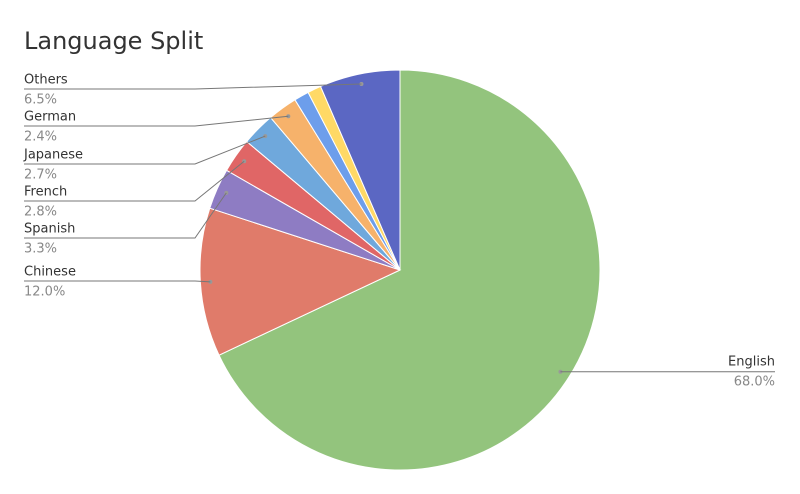  What do you see at coordinates (40, 212) in the screenshot?
I see `slice-value-label: 2.8%` at bounding box center [40, 212].